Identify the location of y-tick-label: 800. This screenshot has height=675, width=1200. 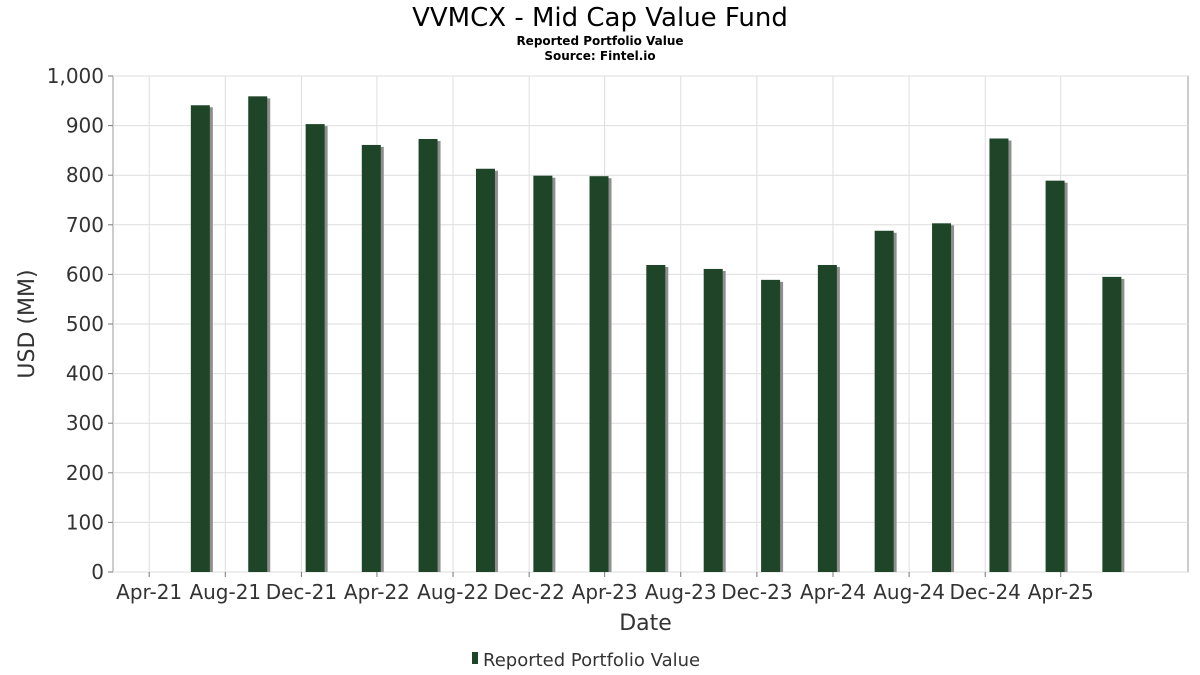
(85, 175).